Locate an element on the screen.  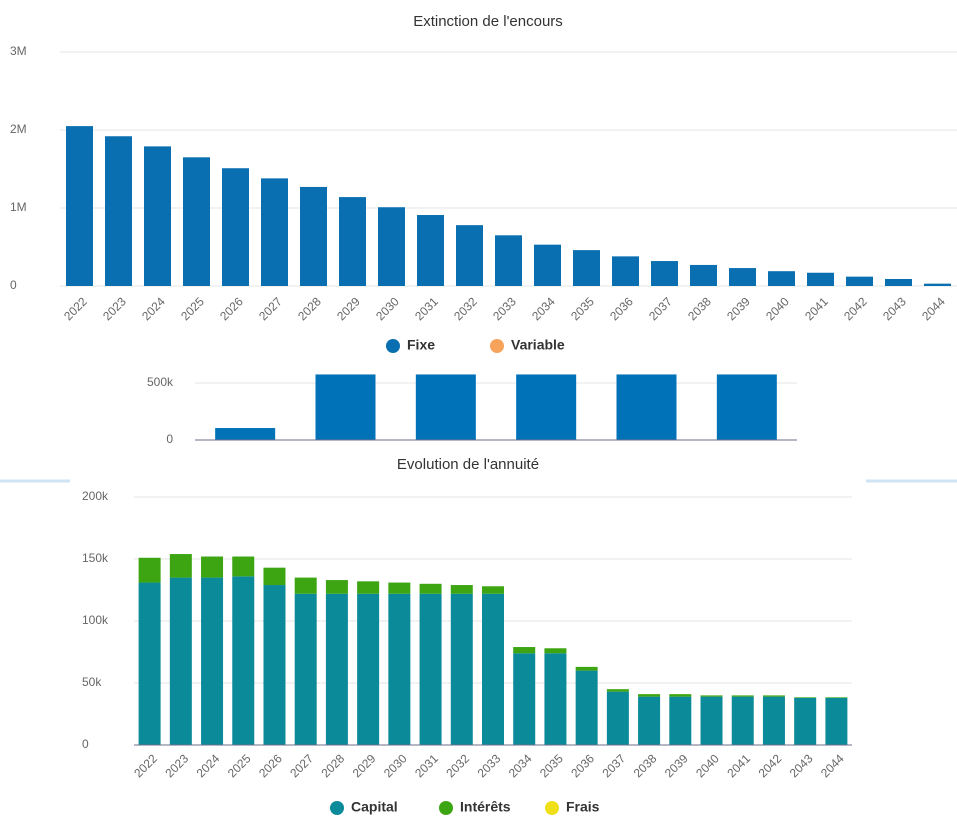
y-tick-label: 3M is located at coordinates (18, 51).